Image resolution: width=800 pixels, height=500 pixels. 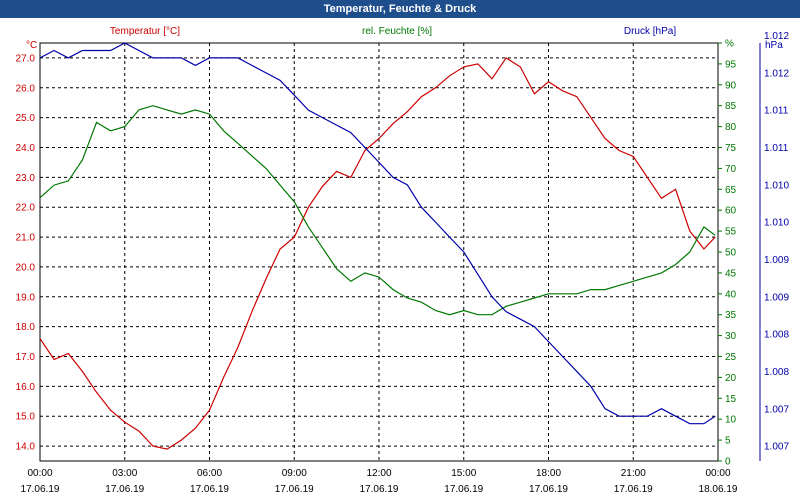 I want to click on y-tick-humidity: 60, so click(x=731, y=211).